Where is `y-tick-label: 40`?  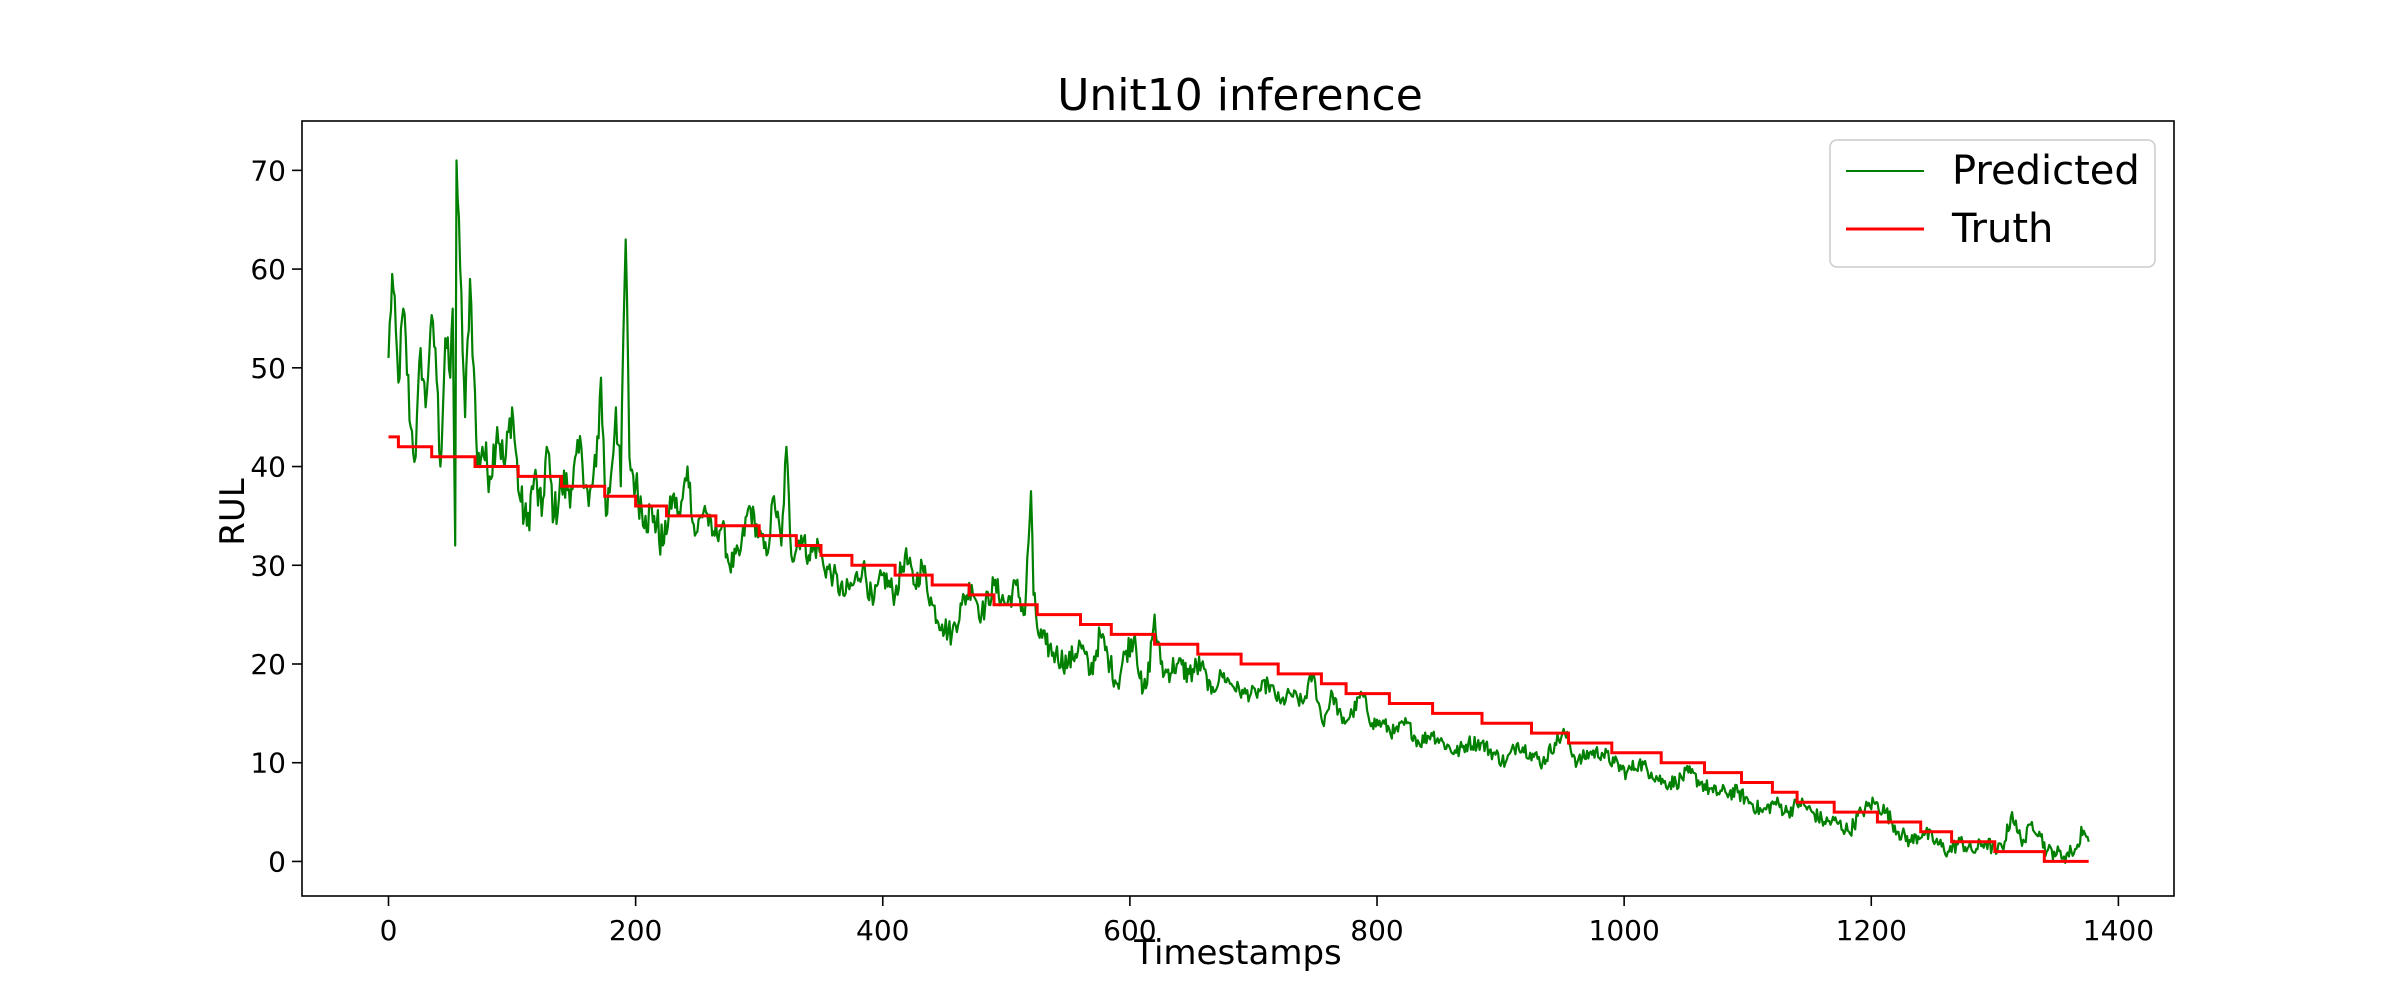
y-tick-label: 40 is located at coordinates (268, 467).